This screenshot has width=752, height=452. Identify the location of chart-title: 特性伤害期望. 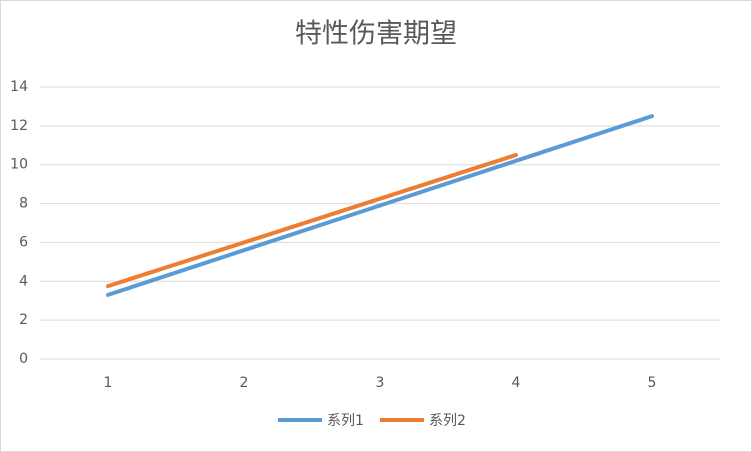
(376, 34).